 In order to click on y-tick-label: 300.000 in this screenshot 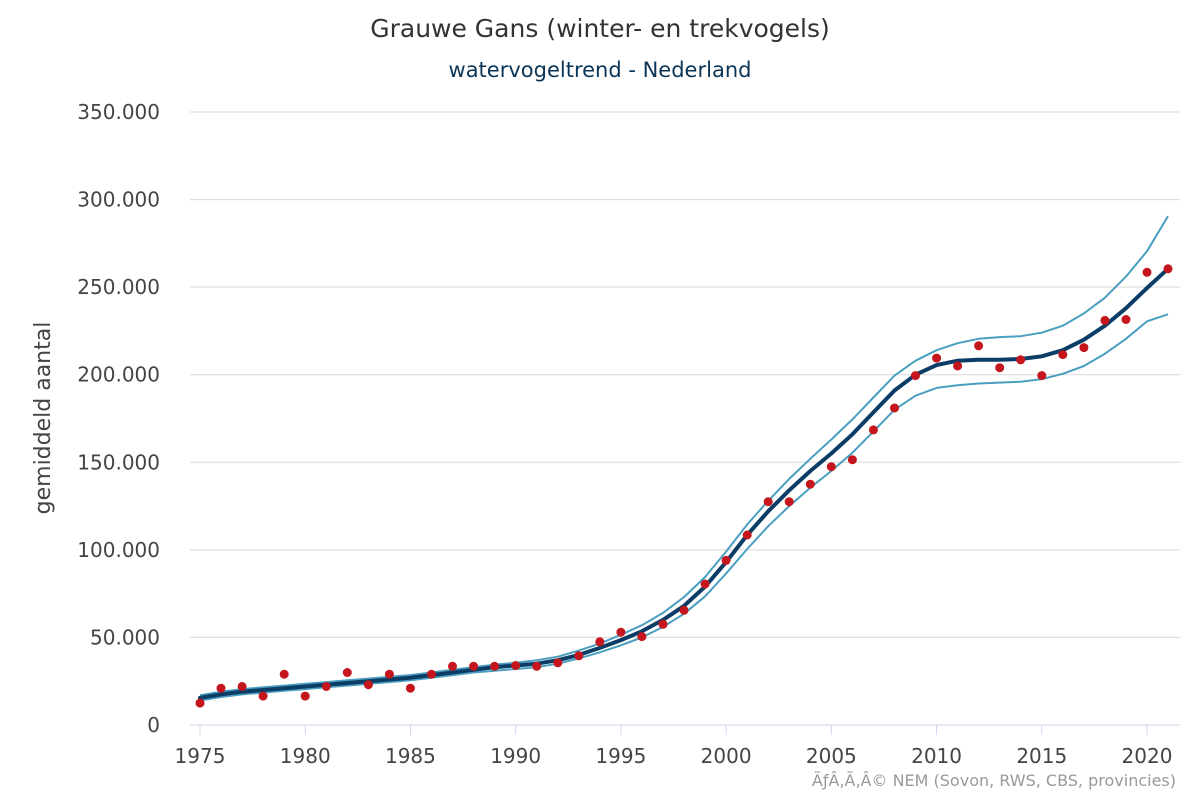, I will do `click(118, 200)`.